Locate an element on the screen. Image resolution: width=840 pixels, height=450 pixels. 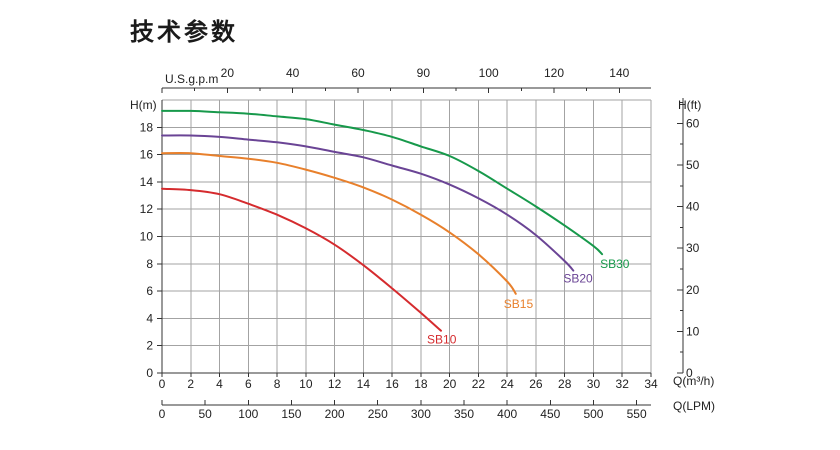
y-tick-label: 6 is located at coordinates (149, 291).